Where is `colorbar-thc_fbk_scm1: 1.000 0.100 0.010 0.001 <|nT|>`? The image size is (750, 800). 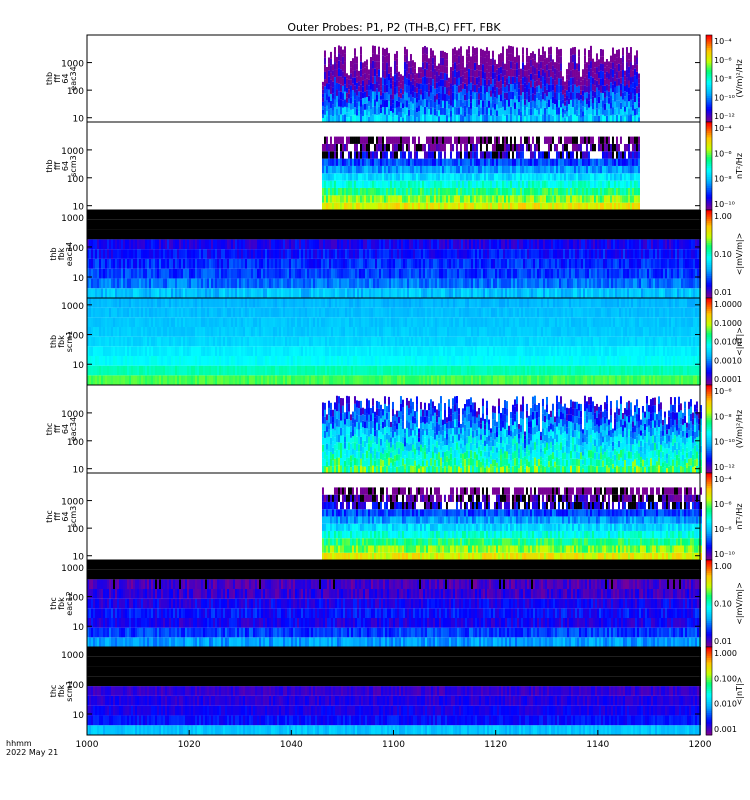 colorbar-thc_fbk_scm1: 1.000 0.100 0.010 0.001 <|nT|> is located at coordinates (724, 691).